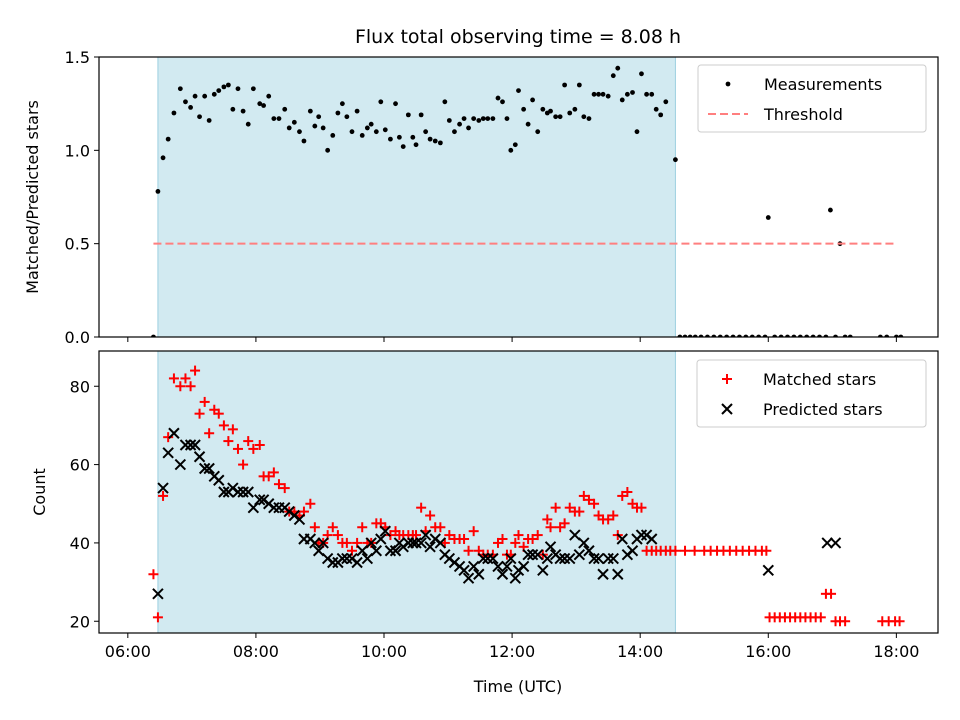 The image size is (960, 720). Describe the element at coordinates (823, 409) in the screenshot. I see `legend-label: Predicted stars` at that location.